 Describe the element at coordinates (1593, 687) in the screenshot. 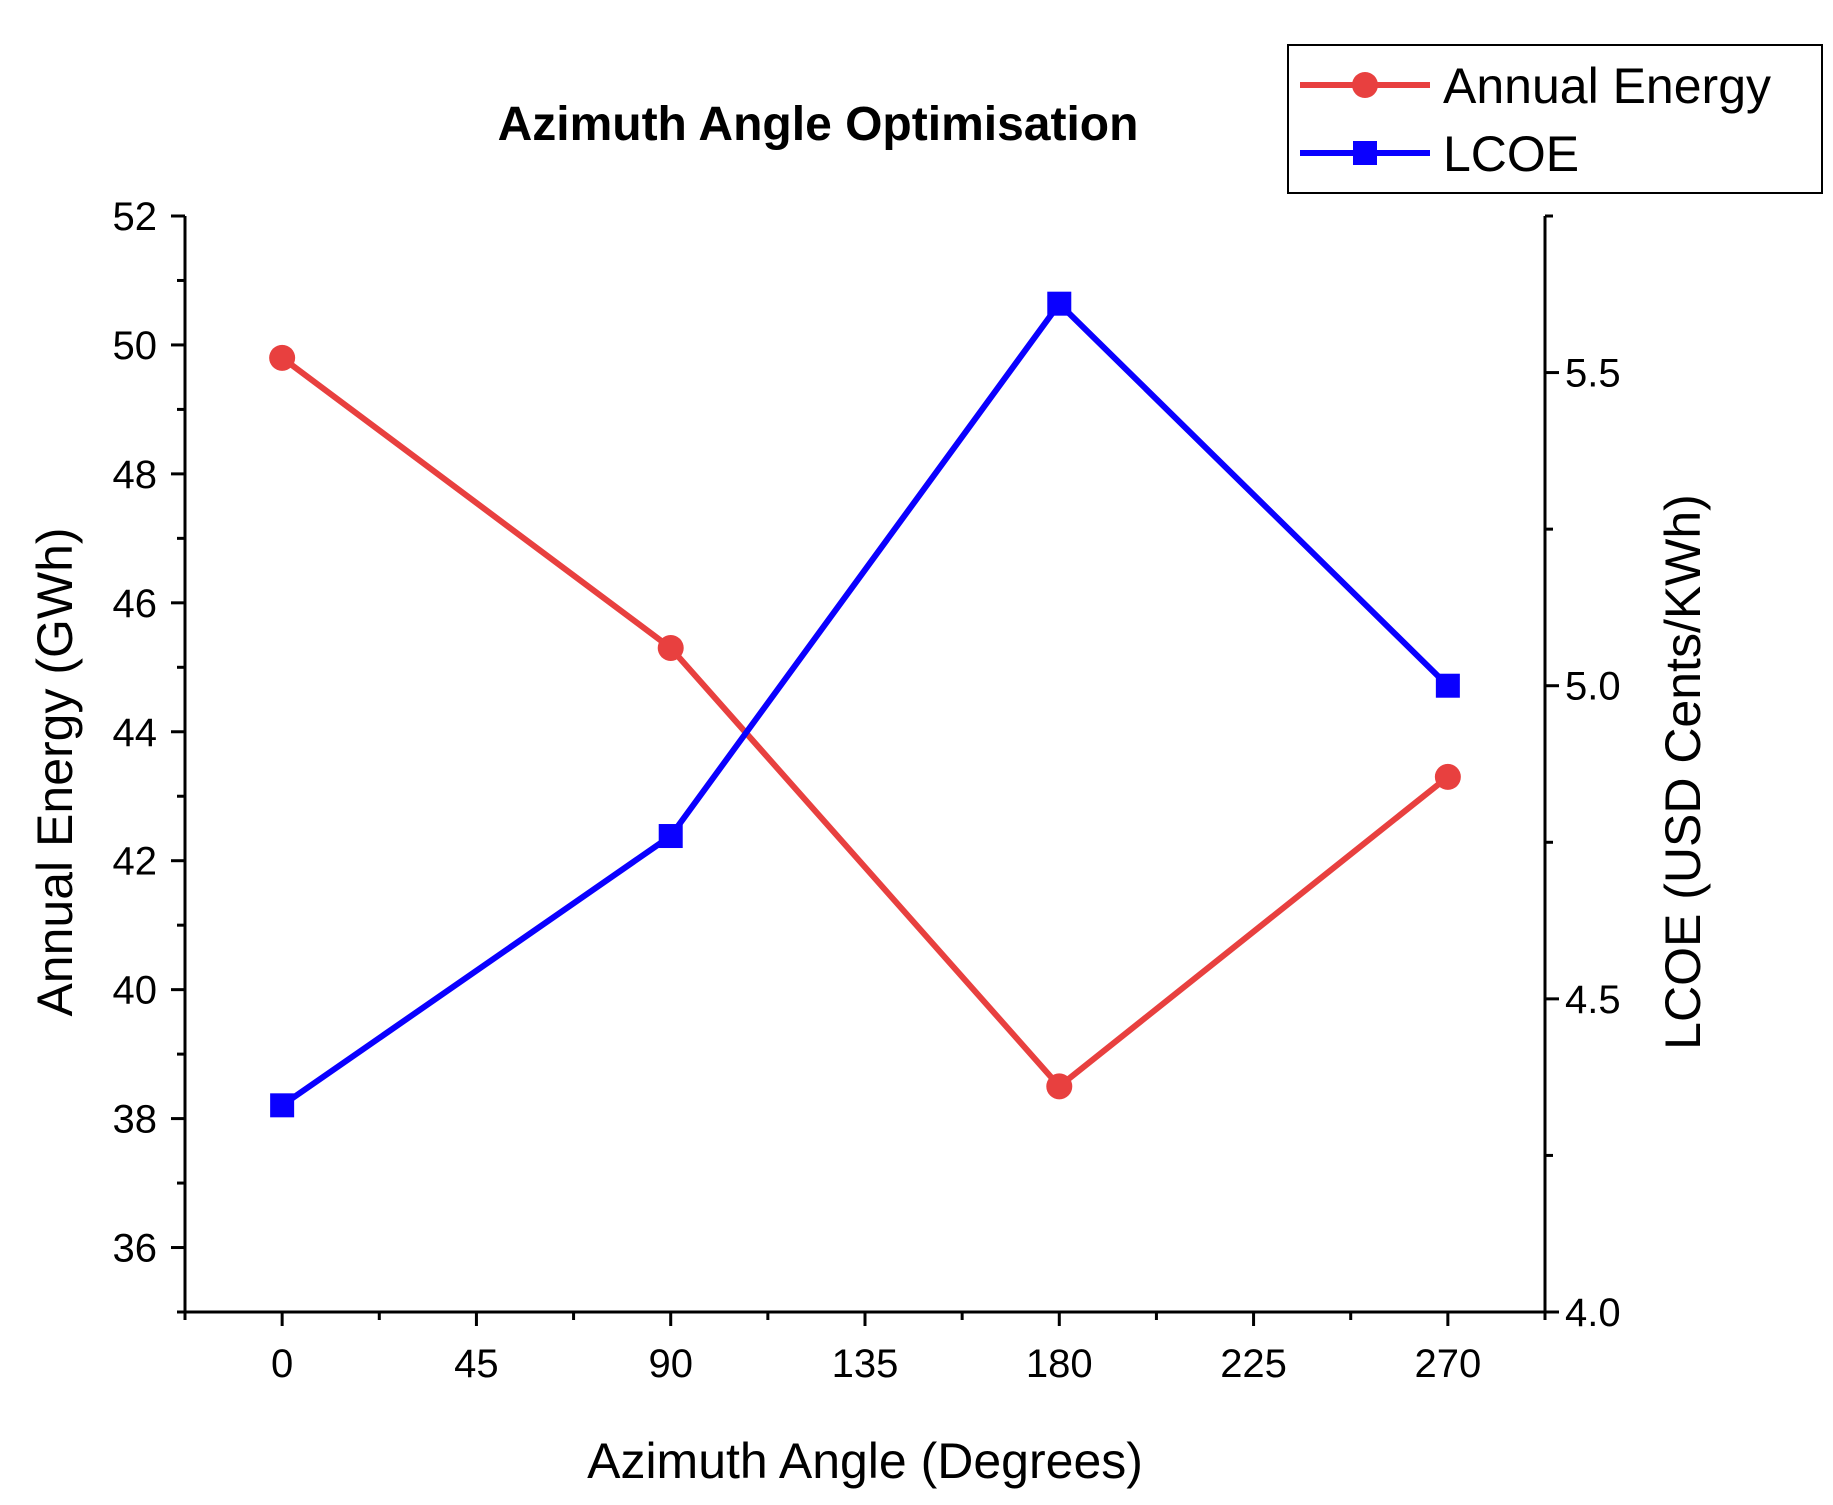

I see `y2-tick-label: 5.0` at that location.